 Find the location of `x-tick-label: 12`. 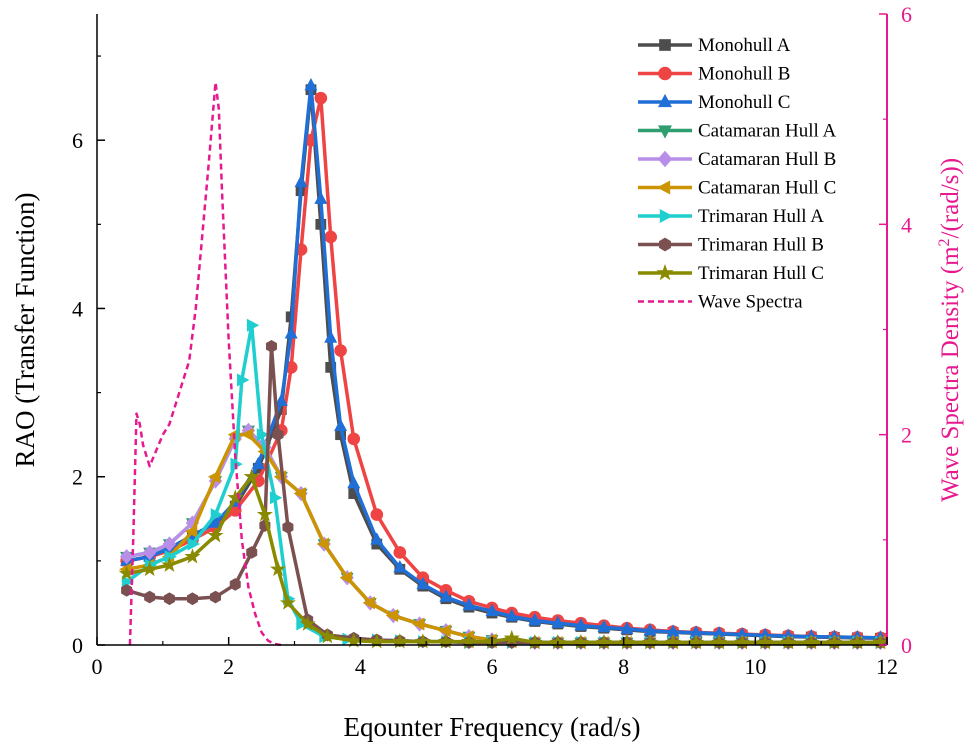

x-tick-label: 12 is located at coordinates (887, 666).